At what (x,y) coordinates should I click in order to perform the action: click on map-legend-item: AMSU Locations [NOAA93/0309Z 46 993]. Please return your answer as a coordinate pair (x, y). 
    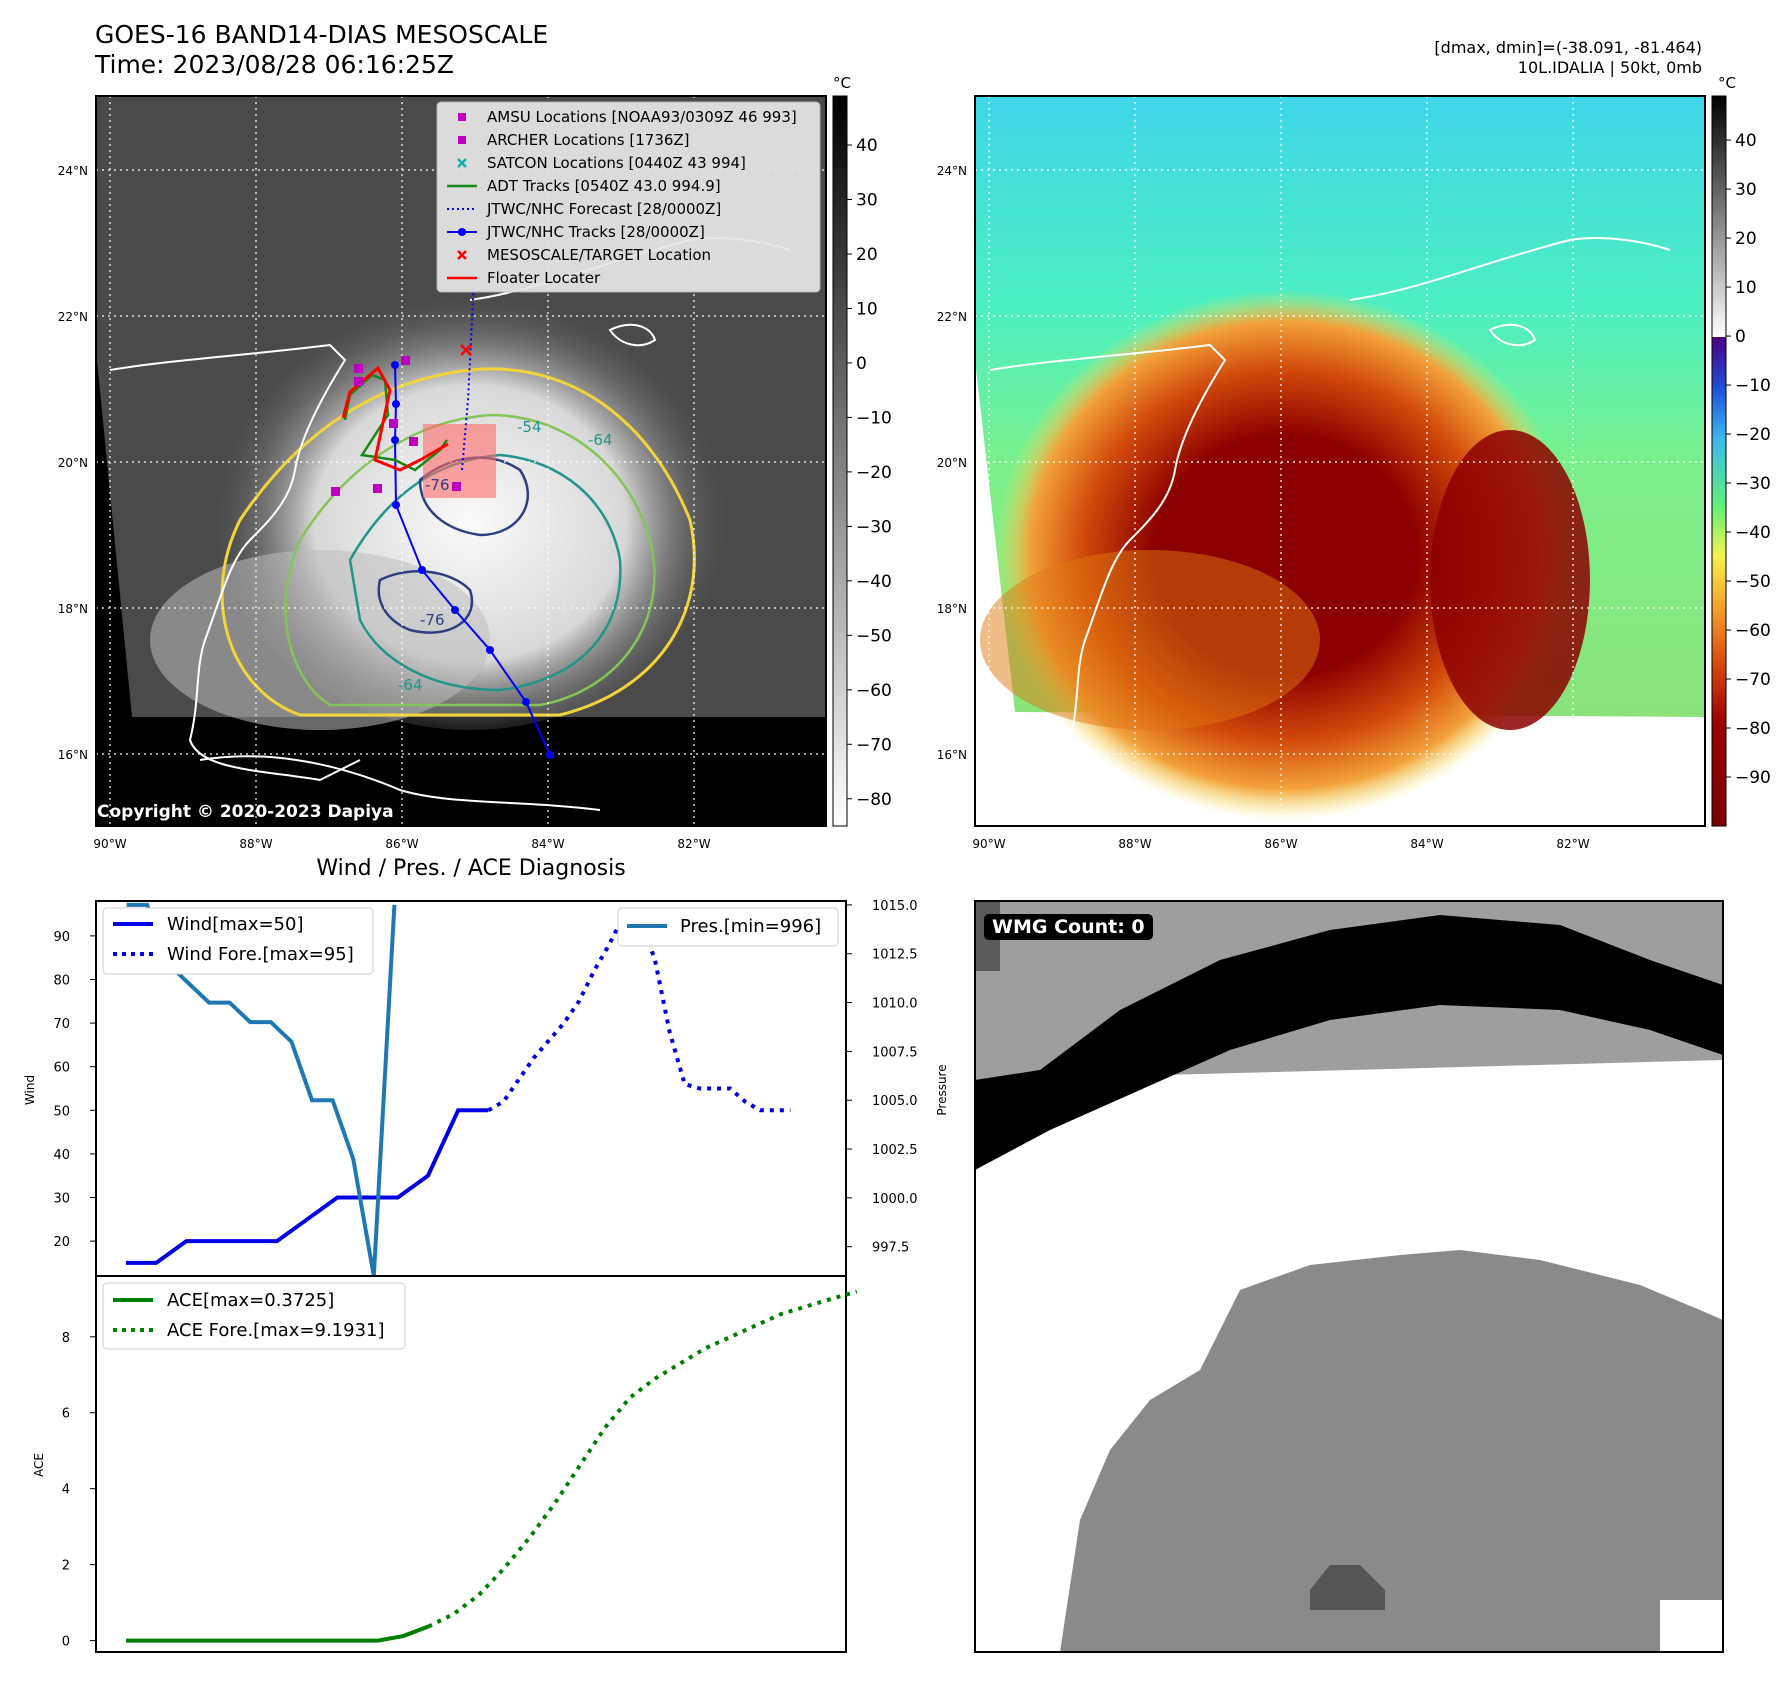
    Looking at the image, I should click on (627, 117).